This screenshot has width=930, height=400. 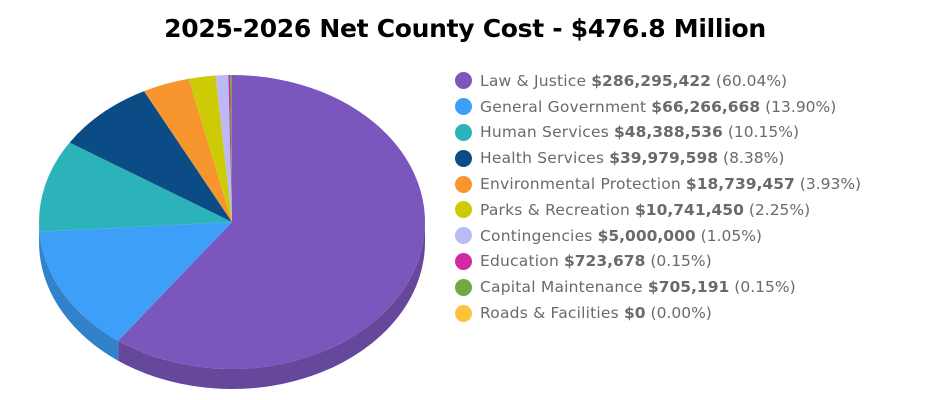 I want to click on pie-slice-parks-recreation, so click(x=210, y=148).